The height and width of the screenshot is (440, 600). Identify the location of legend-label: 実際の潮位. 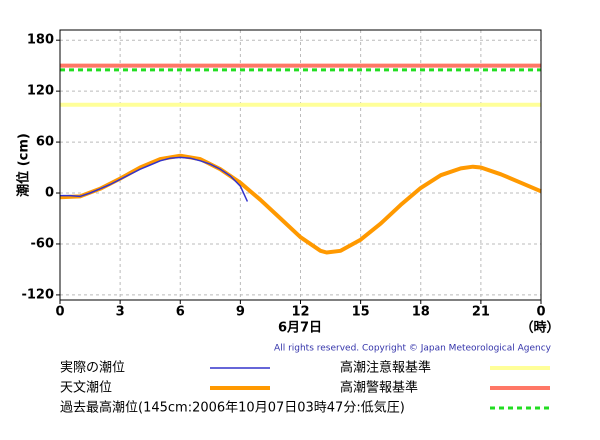
(92, 368).